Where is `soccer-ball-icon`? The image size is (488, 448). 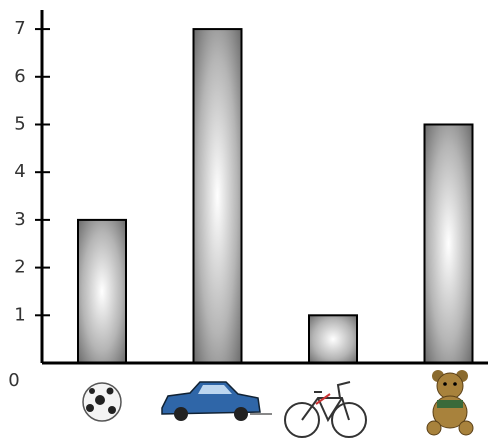
soccer-ball-icon is located at coordinates (102, 402).